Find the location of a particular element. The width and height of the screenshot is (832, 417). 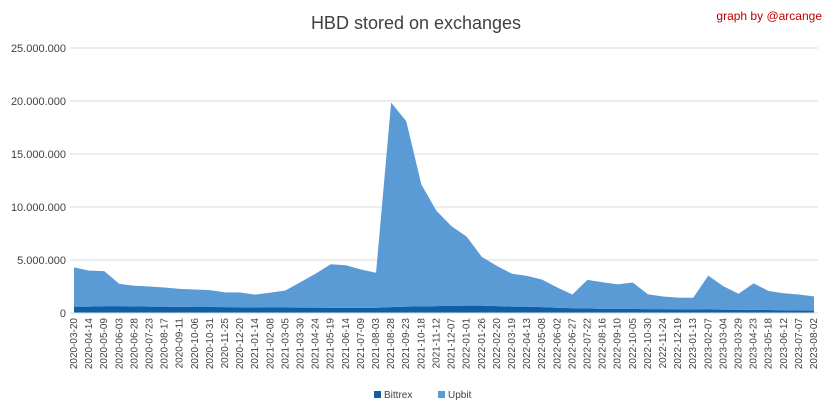

legend-label-upbit: Upbit is located at coordinates (460, 395).